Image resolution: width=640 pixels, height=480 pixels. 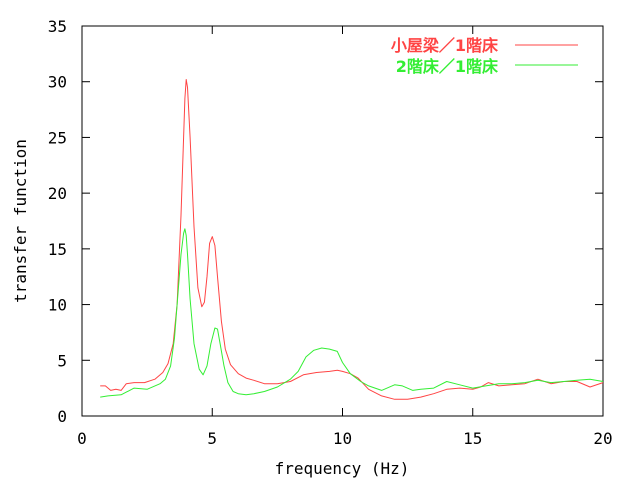 I want to click on y-tick-label: 20, so click(x=57, y=193).